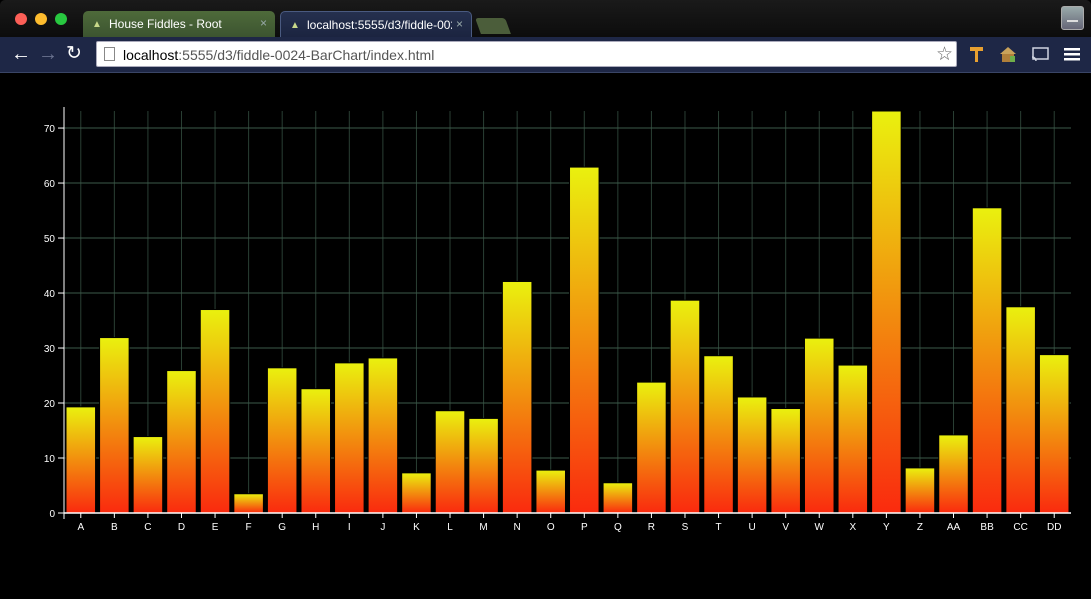 This screenshot has width=1091, height=599. What do you see at coordinates (517, 527) in the screenshot?
I see `x-tick-label: N` at bounding box center [517, 527].